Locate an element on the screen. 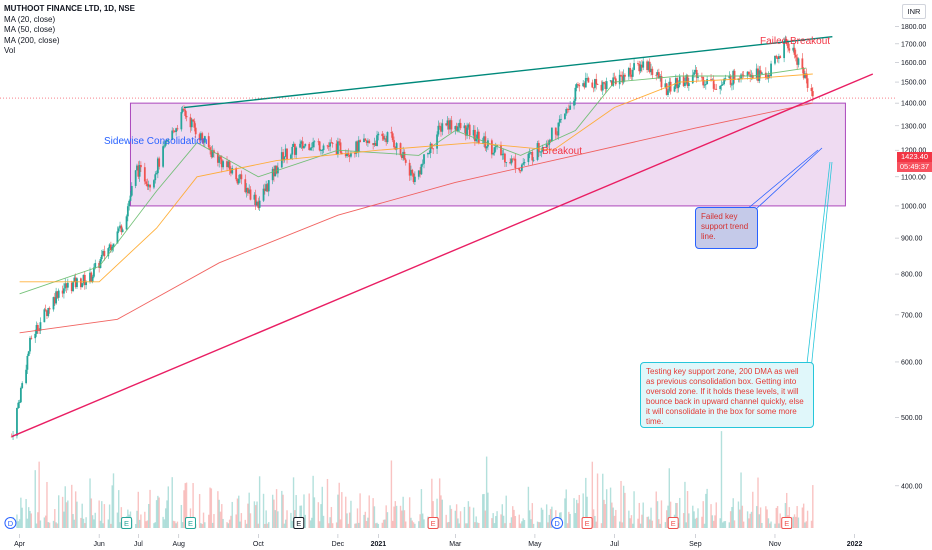  legend-vol: Vol is located at coordinates (10, 50).